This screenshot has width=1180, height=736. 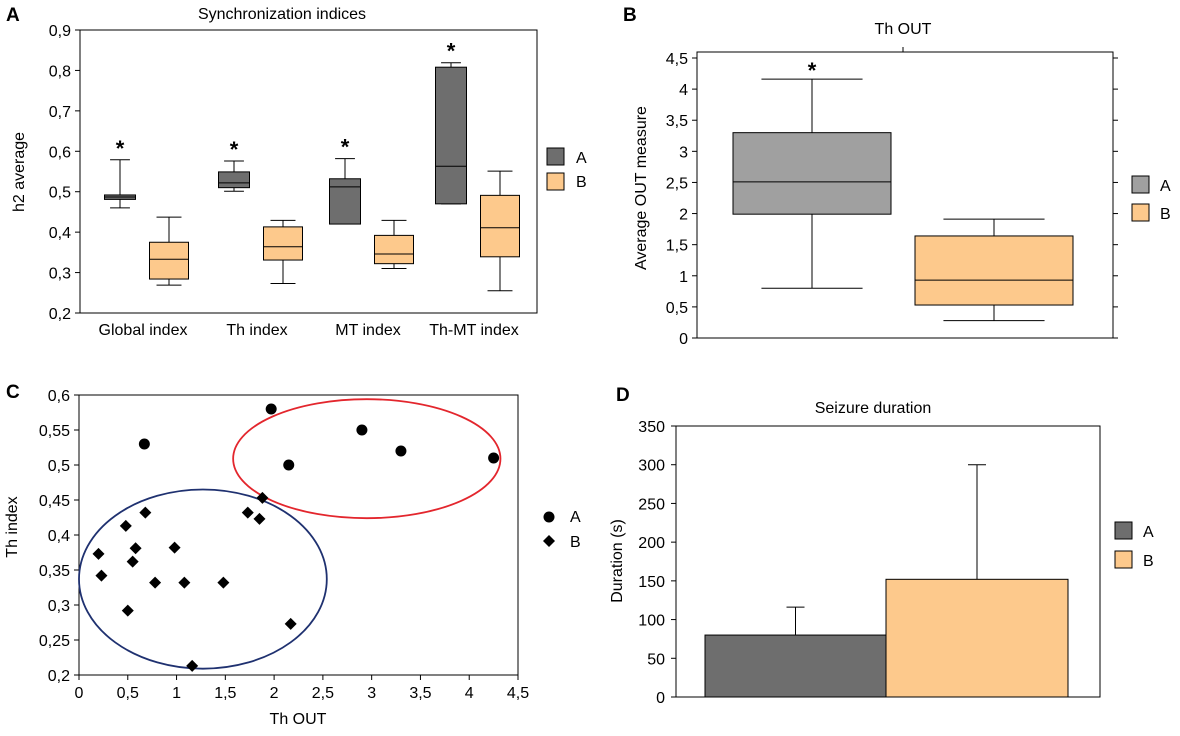 What do you see at coordinates (641, 188) in the screenshot?
I see `panel-b-ylabel: Average OUT measure` at bounding box center [641, 188].